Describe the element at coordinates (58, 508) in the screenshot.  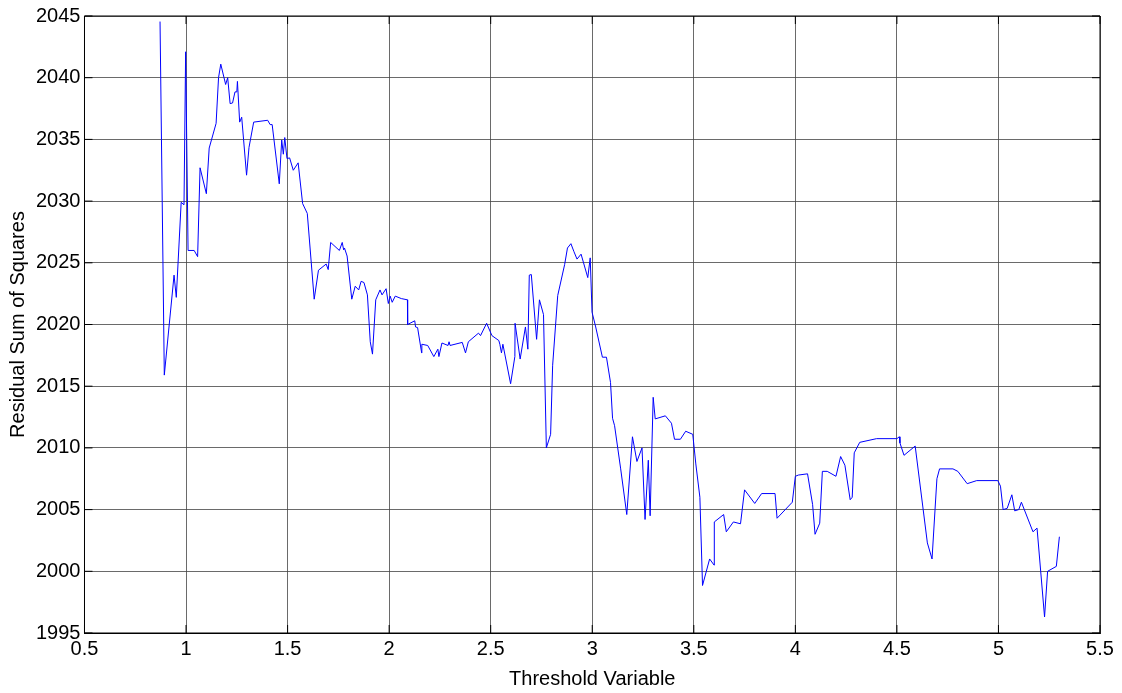
I see `y-tick-label: 2005` at that location.